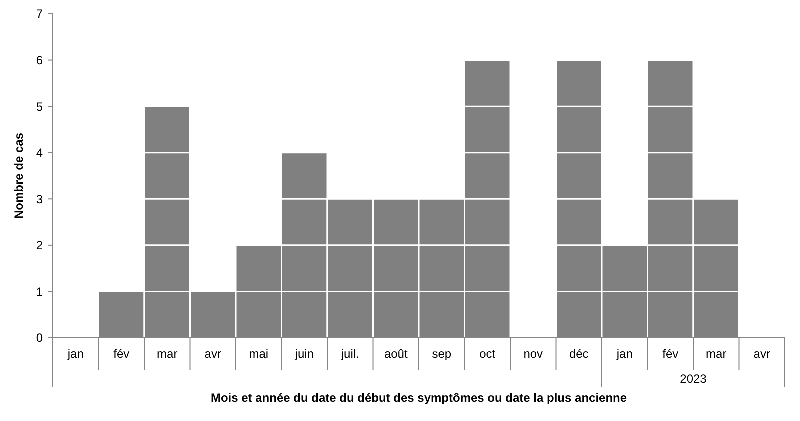  What do you see at coordinates (442, 354) in the screenshot?
I see `x-tick-label: sep` at bounding box center [442, 354].